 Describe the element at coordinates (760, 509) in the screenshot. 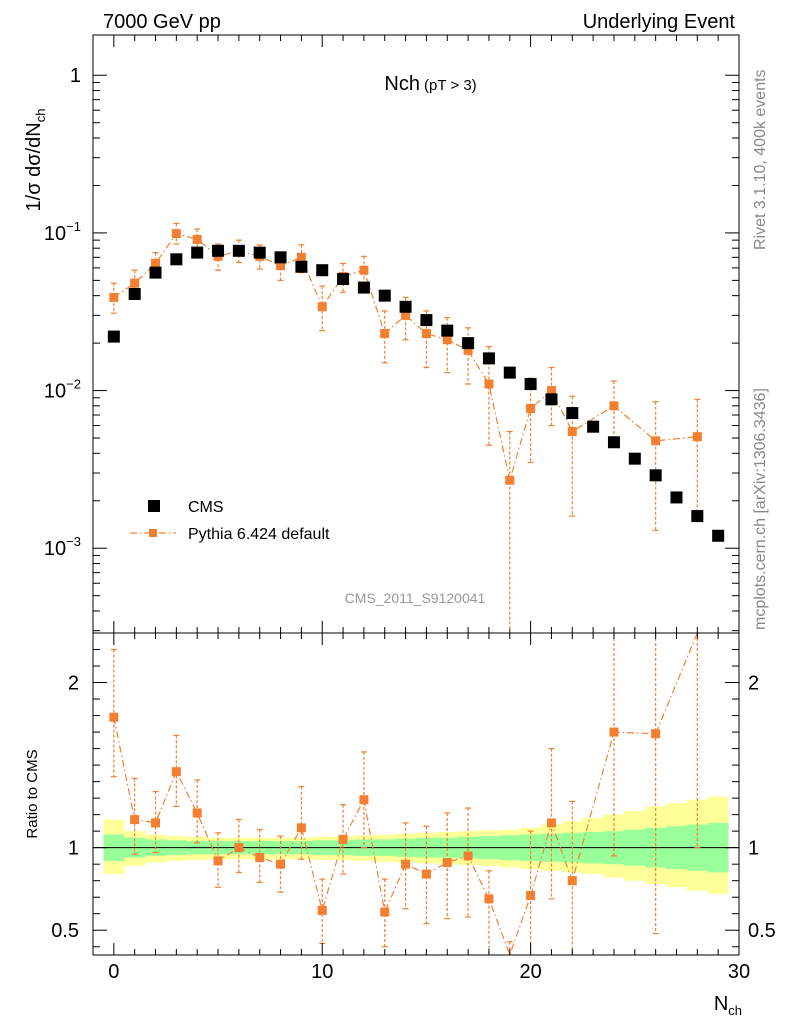

I see `side-label-mcplots: mcplots.cern.ch [arXiv:1306.3436]` at that location.